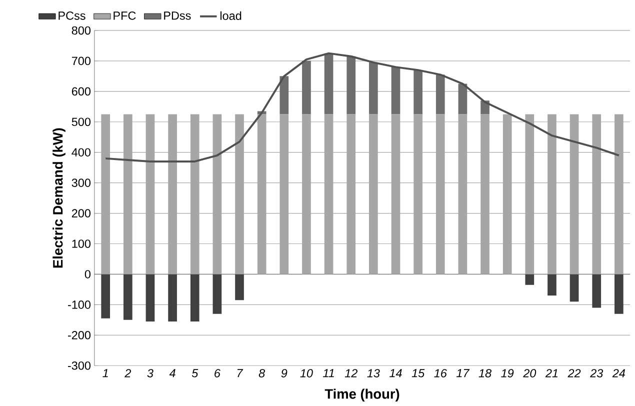 This screenshot has width=635, height=406. I want to click on x-tick-label: 2, so click(127, 373).